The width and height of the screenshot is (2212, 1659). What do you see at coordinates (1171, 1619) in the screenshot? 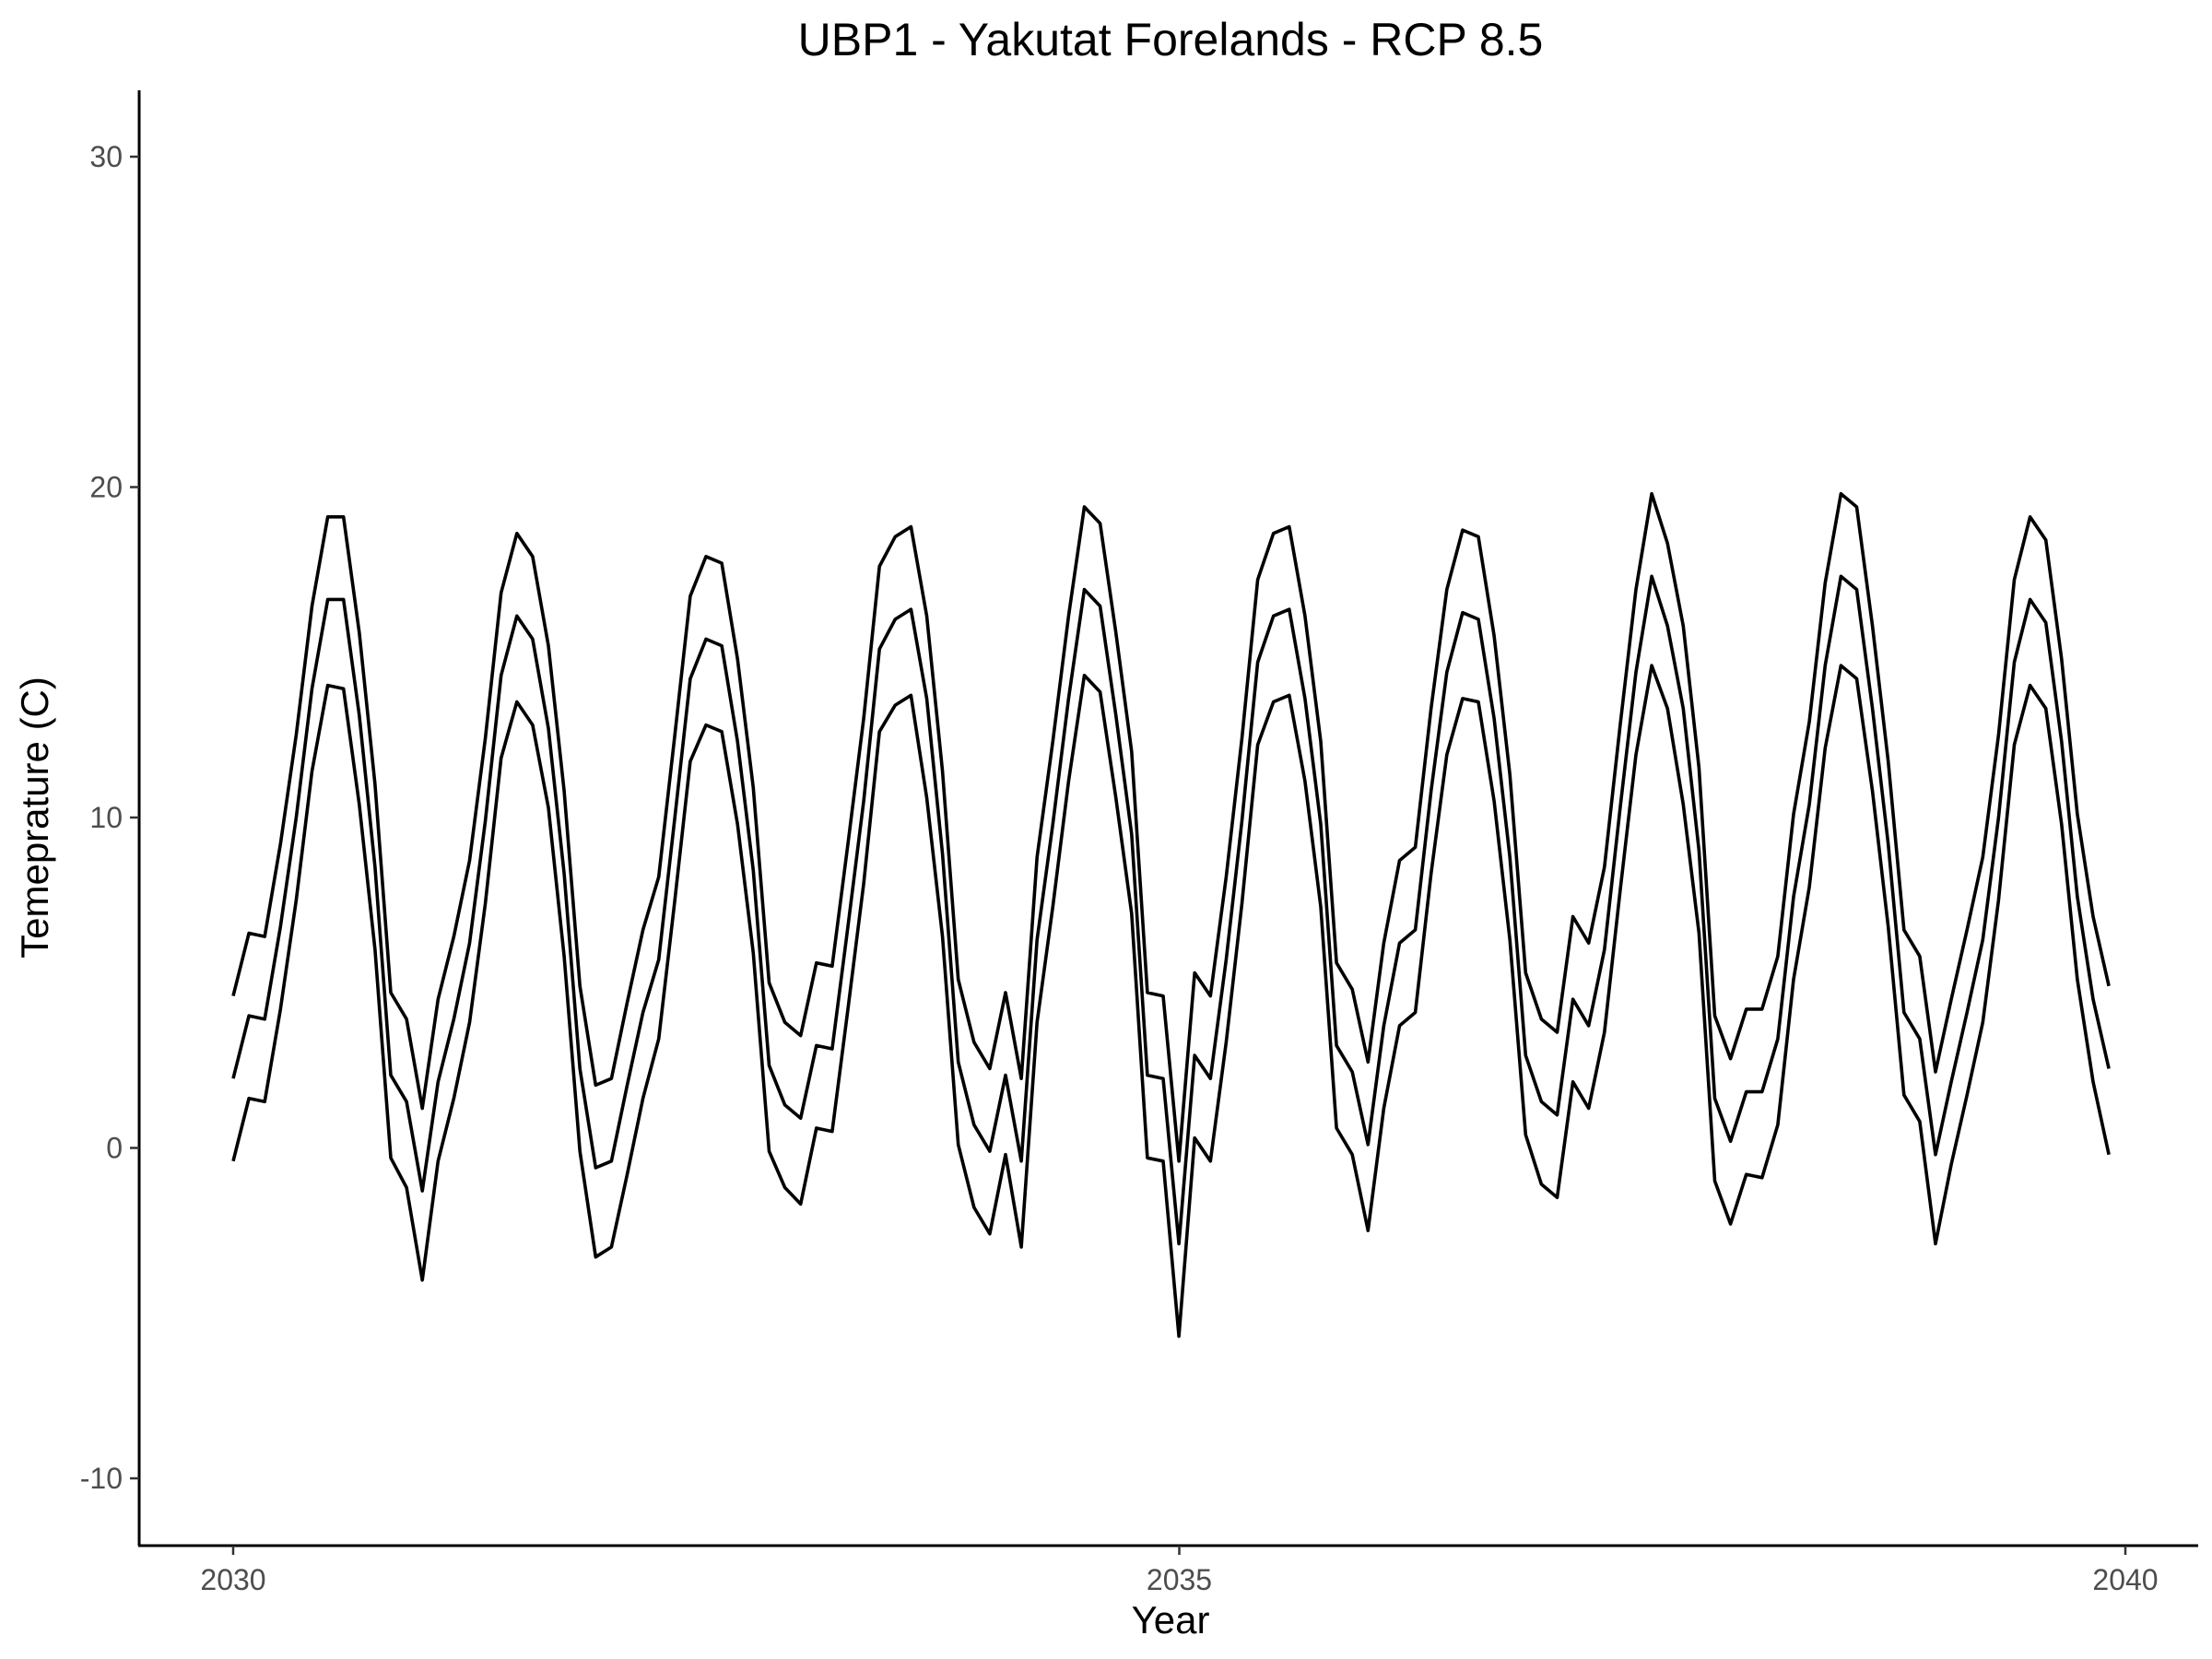
I see `x-axis-label: Year` at bounding box center [1171, 1619].